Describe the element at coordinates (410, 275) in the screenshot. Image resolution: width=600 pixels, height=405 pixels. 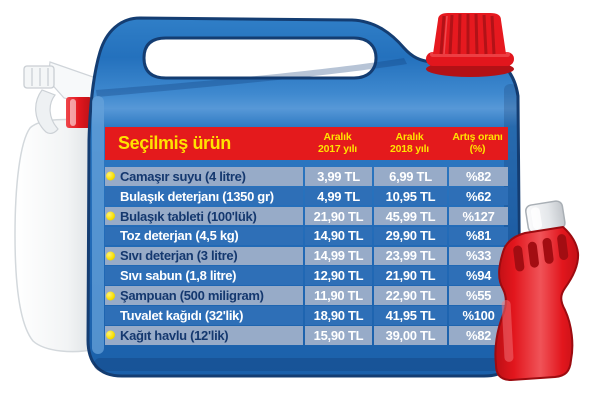
I see `price-2018-cell: 21,90 TL` at that location.